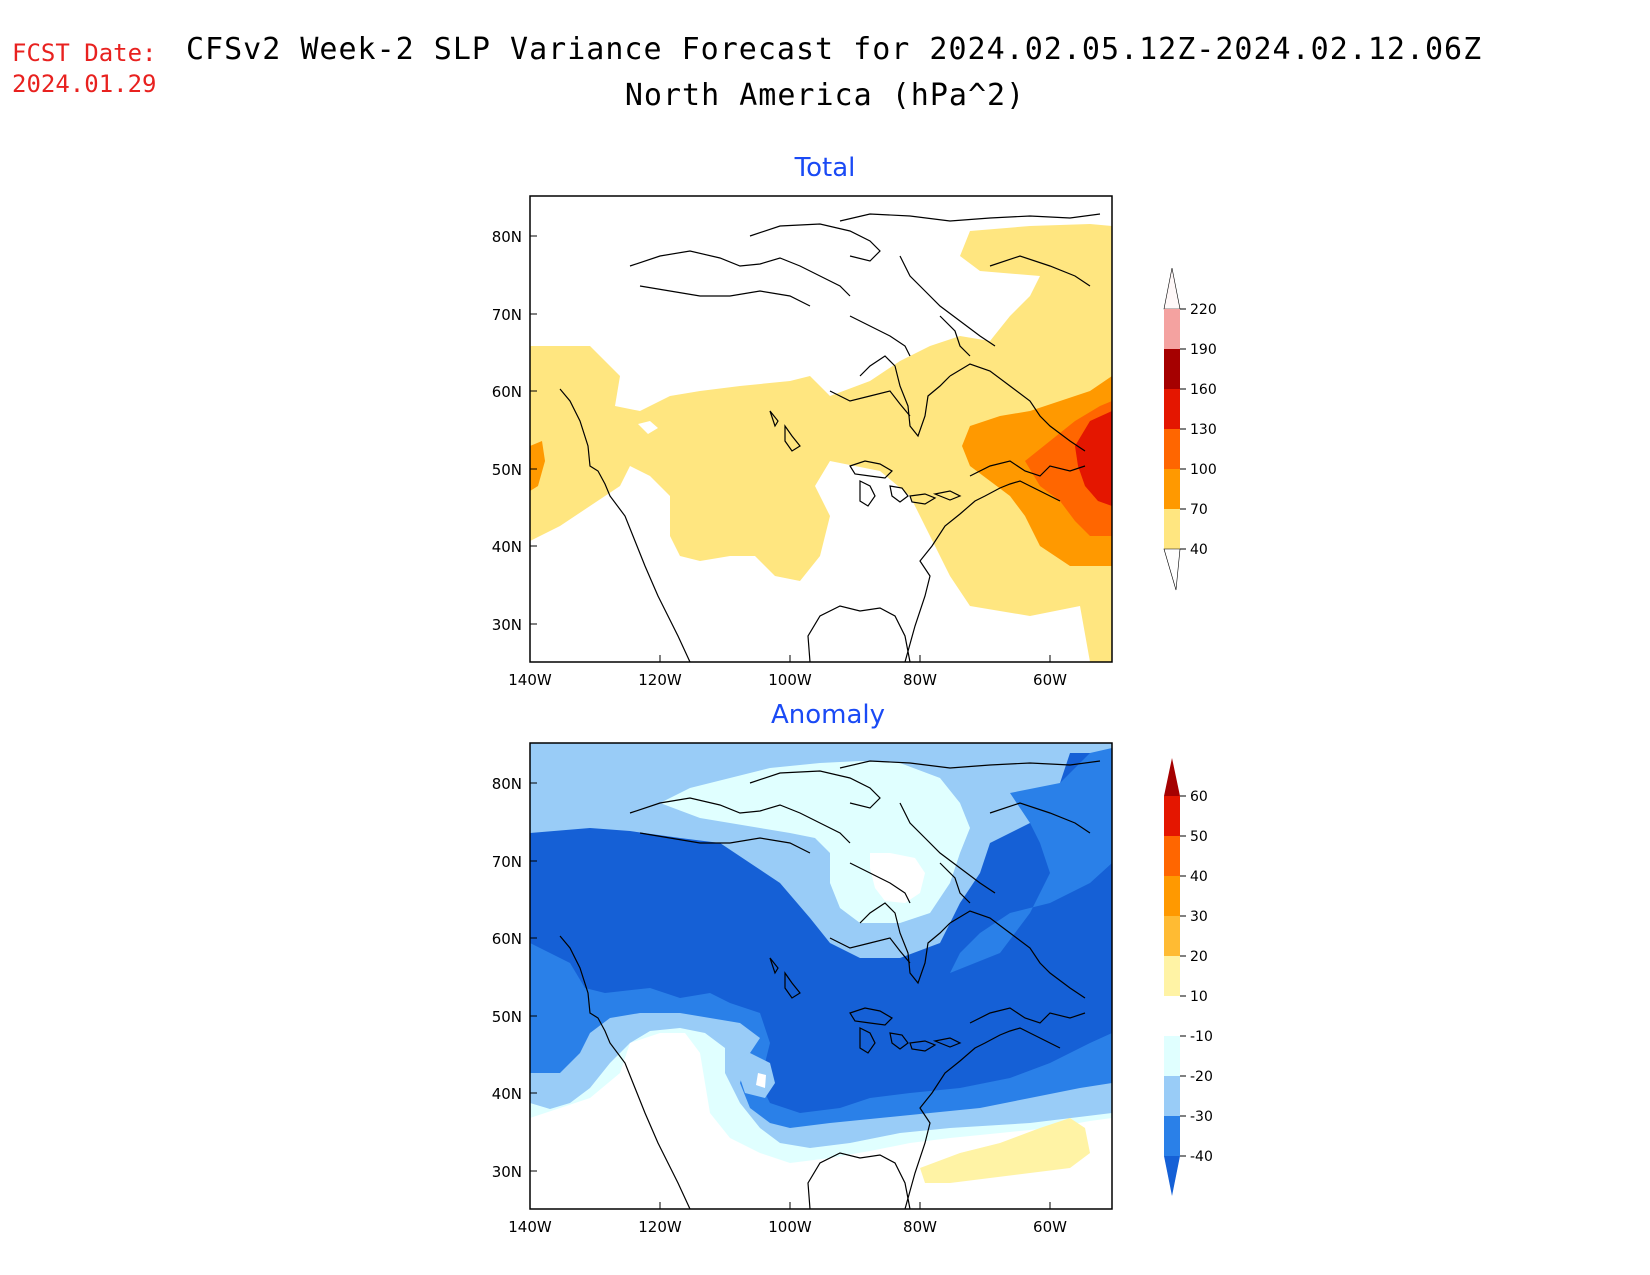 The width and height of the screenshot is (1650, 1275). Describe the element at coordinates (84, 69) in the screenshot. I see `forecast-date-block: FCST Date: 2024.01.29` at that location.